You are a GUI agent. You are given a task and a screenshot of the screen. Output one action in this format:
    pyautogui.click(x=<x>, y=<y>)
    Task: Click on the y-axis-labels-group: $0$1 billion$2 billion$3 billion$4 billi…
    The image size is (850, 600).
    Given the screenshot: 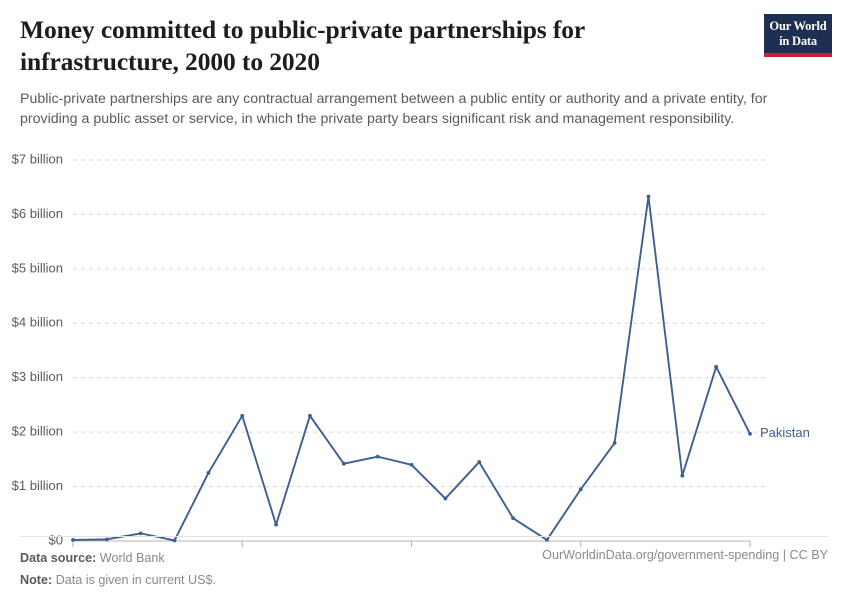 What is the action you would take?
    pyautogui.click(x=37, y=350)
    